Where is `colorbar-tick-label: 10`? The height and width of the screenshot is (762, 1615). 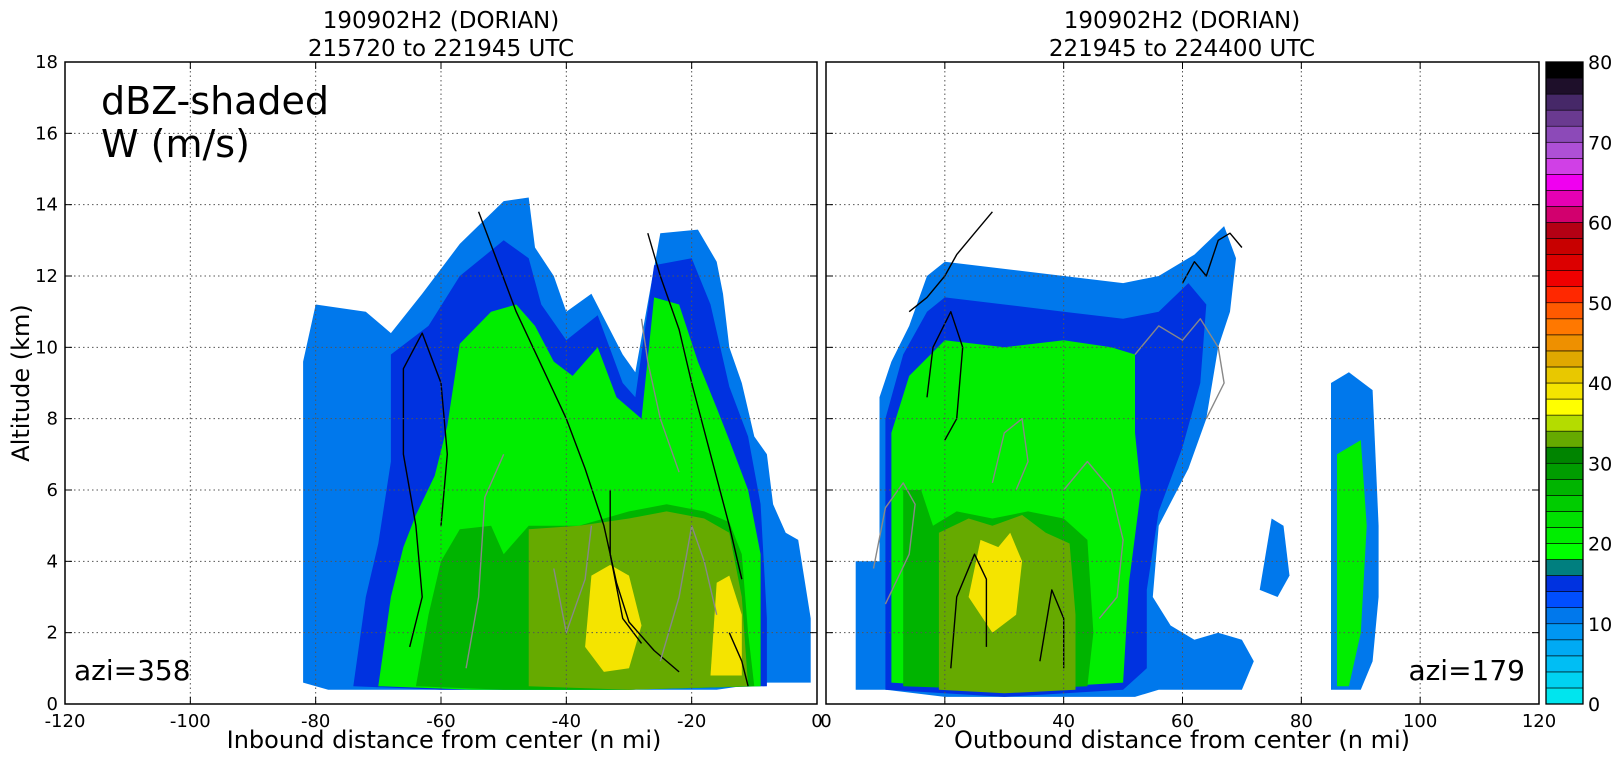
colorbar-tick-label: 10 is located at coordinates (1600, 625).